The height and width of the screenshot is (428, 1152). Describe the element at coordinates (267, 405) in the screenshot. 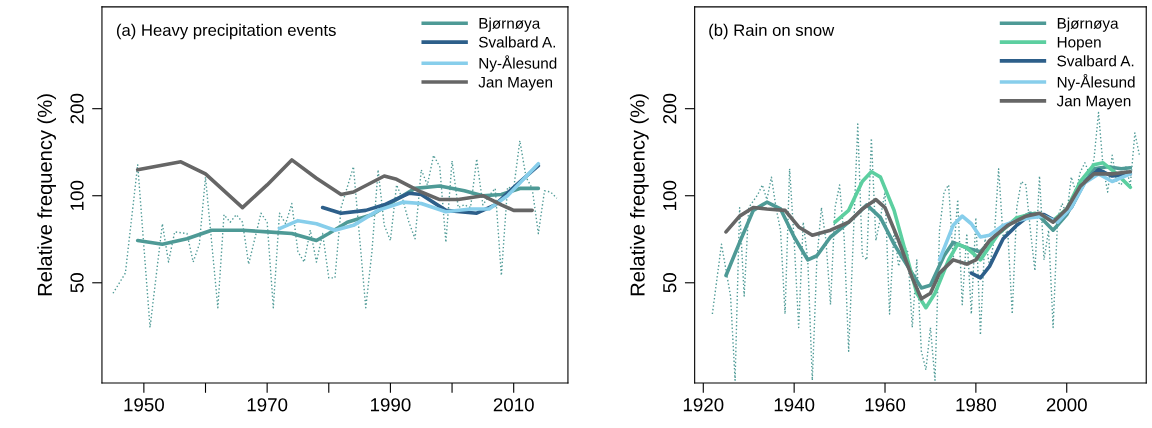

I see `x-tick-label: 1970` at that location.